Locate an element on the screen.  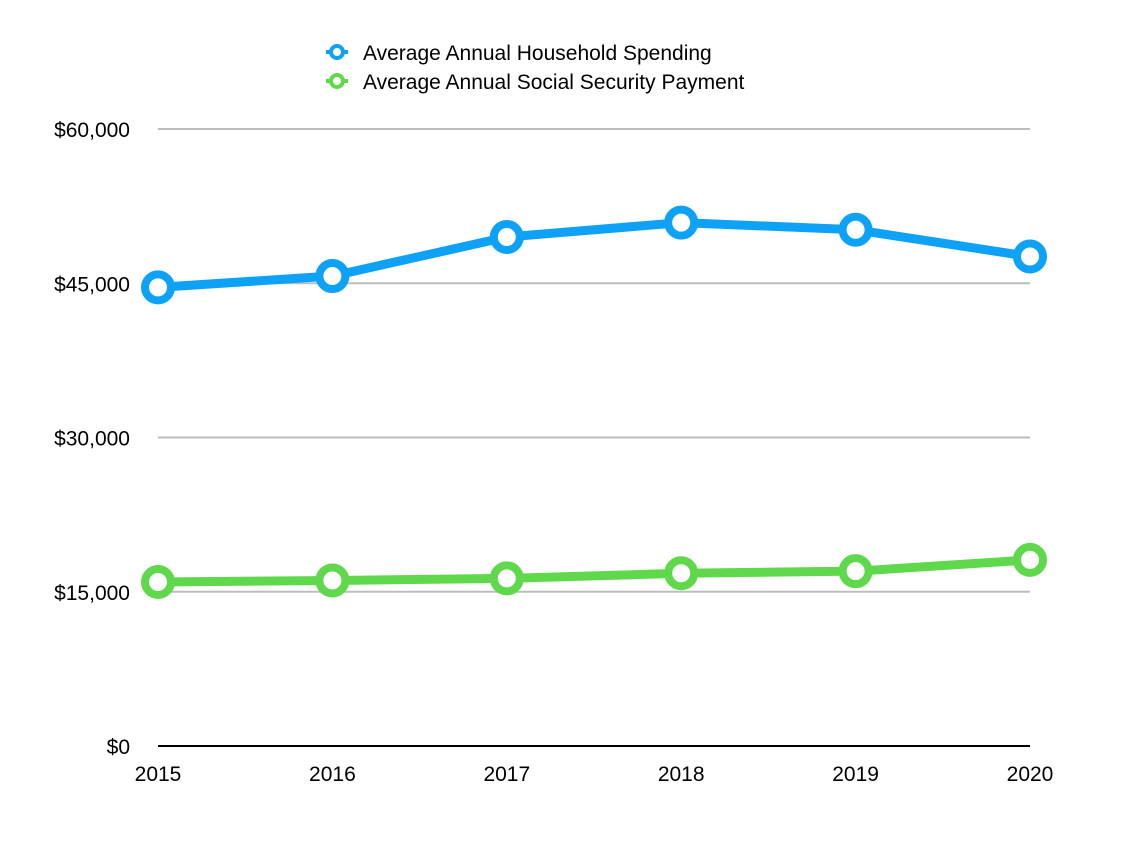
x-tick-label: 2015 is located at coordinates (158, 774).